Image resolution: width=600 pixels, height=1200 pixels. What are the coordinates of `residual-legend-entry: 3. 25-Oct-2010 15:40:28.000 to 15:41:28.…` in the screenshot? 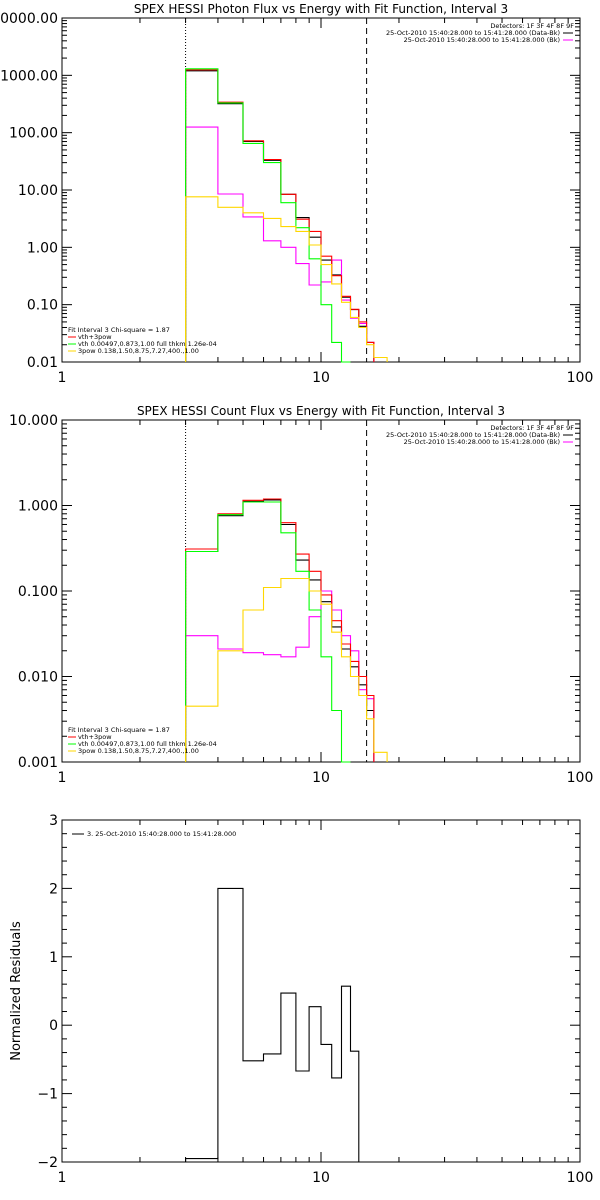 It's located at (161, 834).